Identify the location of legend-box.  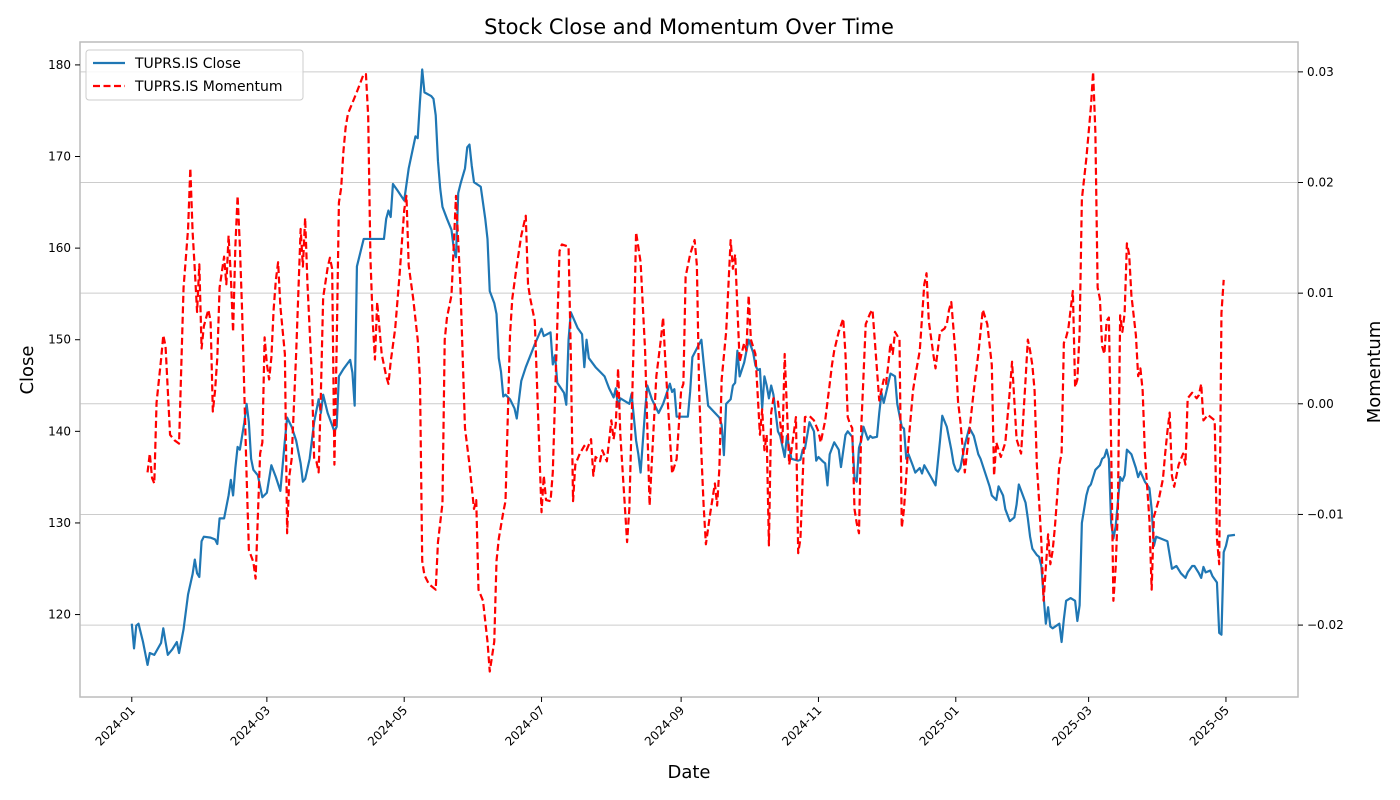
(194, 75).